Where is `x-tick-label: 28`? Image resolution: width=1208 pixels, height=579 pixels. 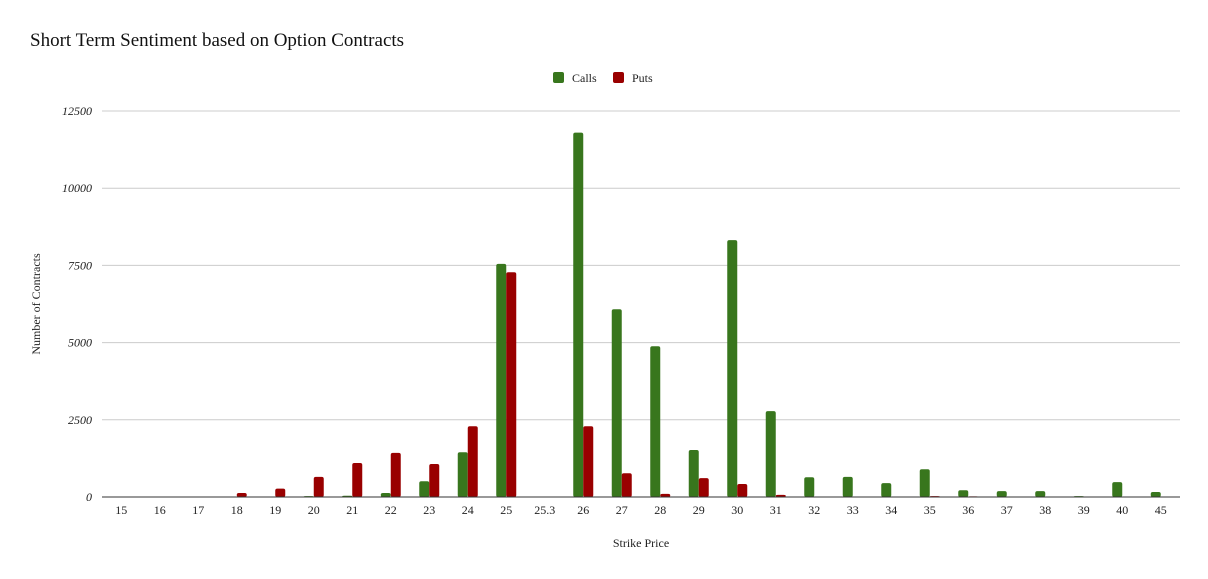
x-tick-label: 28 is located at coordinates (660, 510).